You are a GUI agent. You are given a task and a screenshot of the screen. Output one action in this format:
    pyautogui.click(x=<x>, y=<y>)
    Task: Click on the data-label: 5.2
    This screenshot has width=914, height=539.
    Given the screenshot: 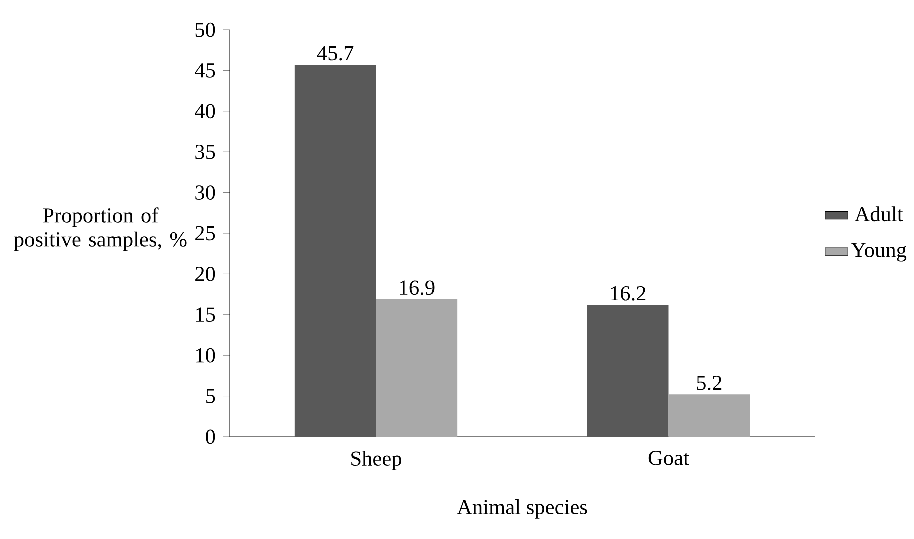 What is the action you would take?
    pyautogui.click(x=709, y=383)
    